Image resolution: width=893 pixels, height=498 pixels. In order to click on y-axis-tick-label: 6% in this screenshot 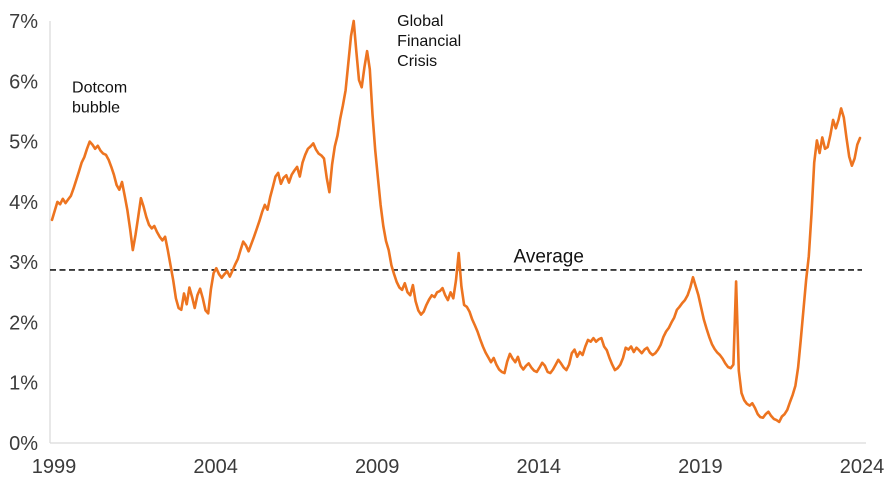, I will do `click(23, 82)`.